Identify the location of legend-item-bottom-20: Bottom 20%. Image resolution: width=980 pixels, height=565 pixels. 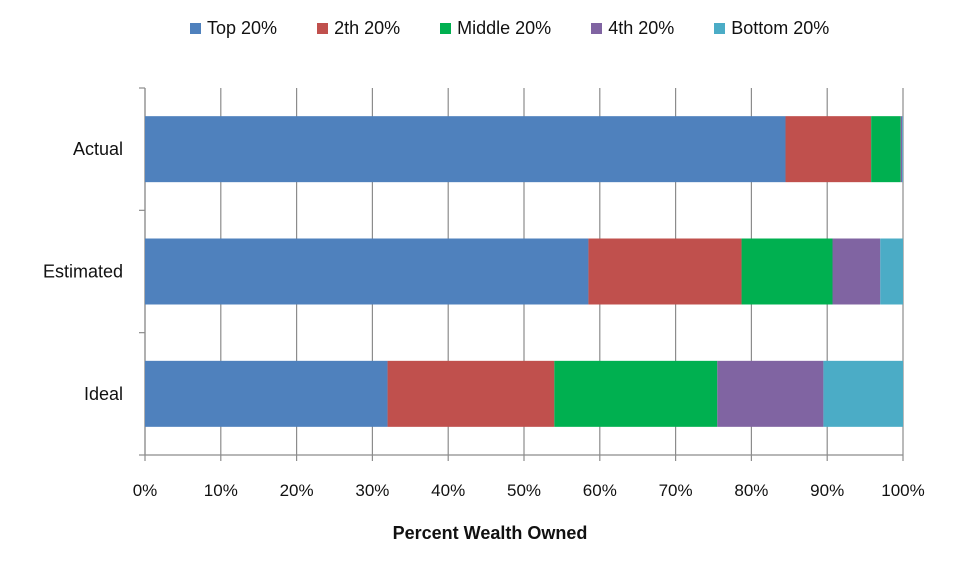
(771, 28).